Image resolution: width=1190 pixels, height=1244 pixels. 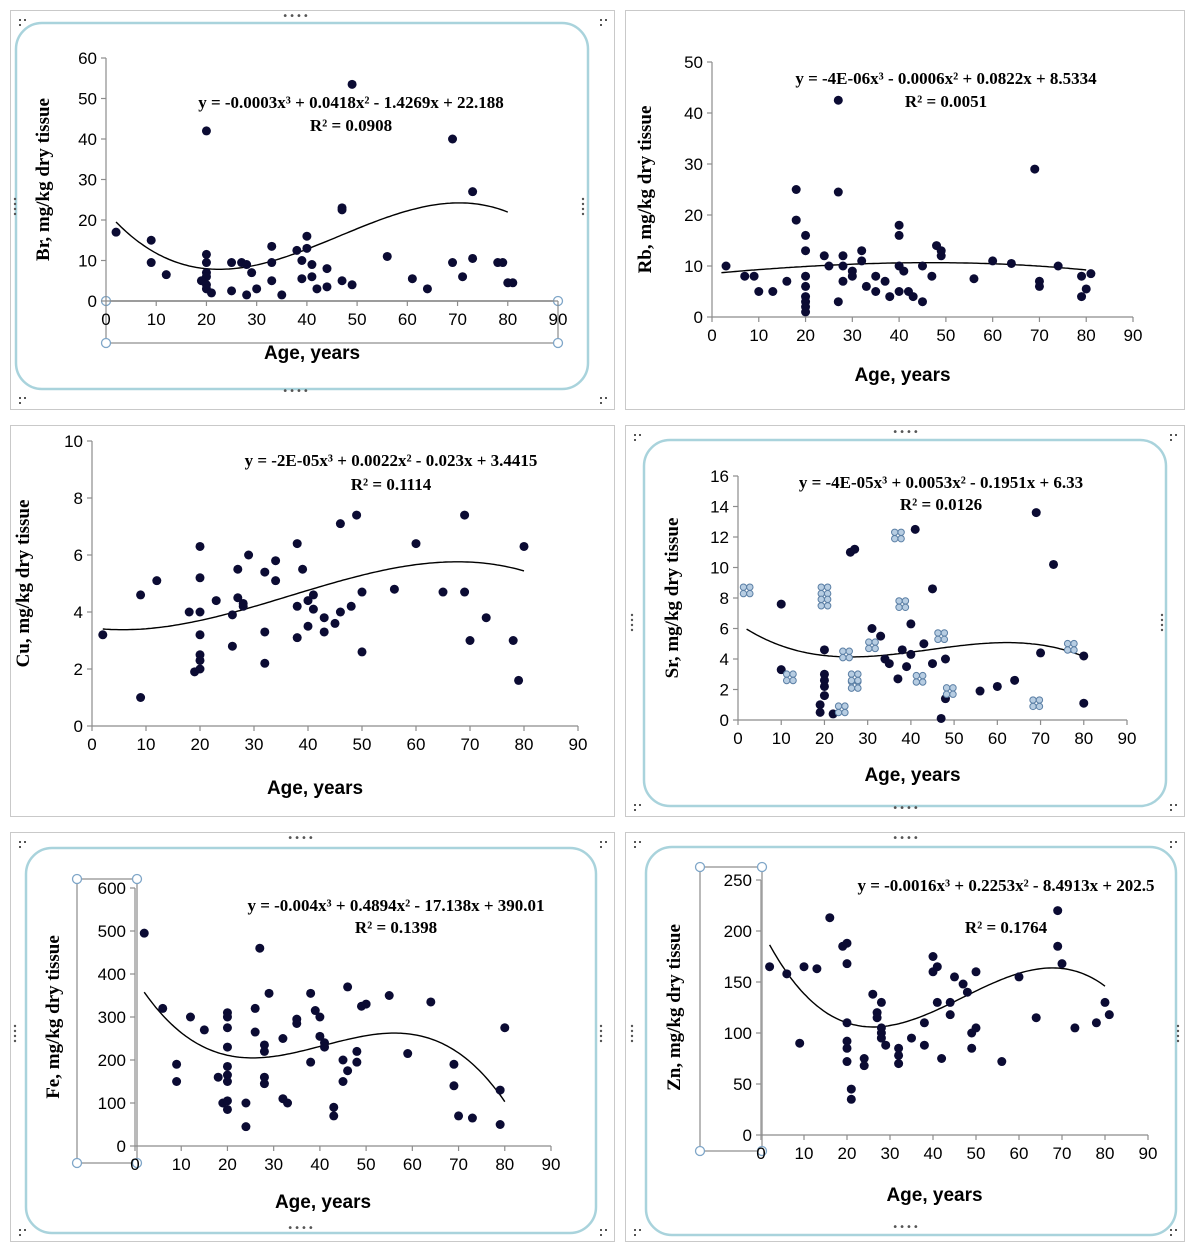 What do you see at coordinates (87, 261) in the screenshot?
I see `y-tick-label: 10` at bounding box center [87, 261].